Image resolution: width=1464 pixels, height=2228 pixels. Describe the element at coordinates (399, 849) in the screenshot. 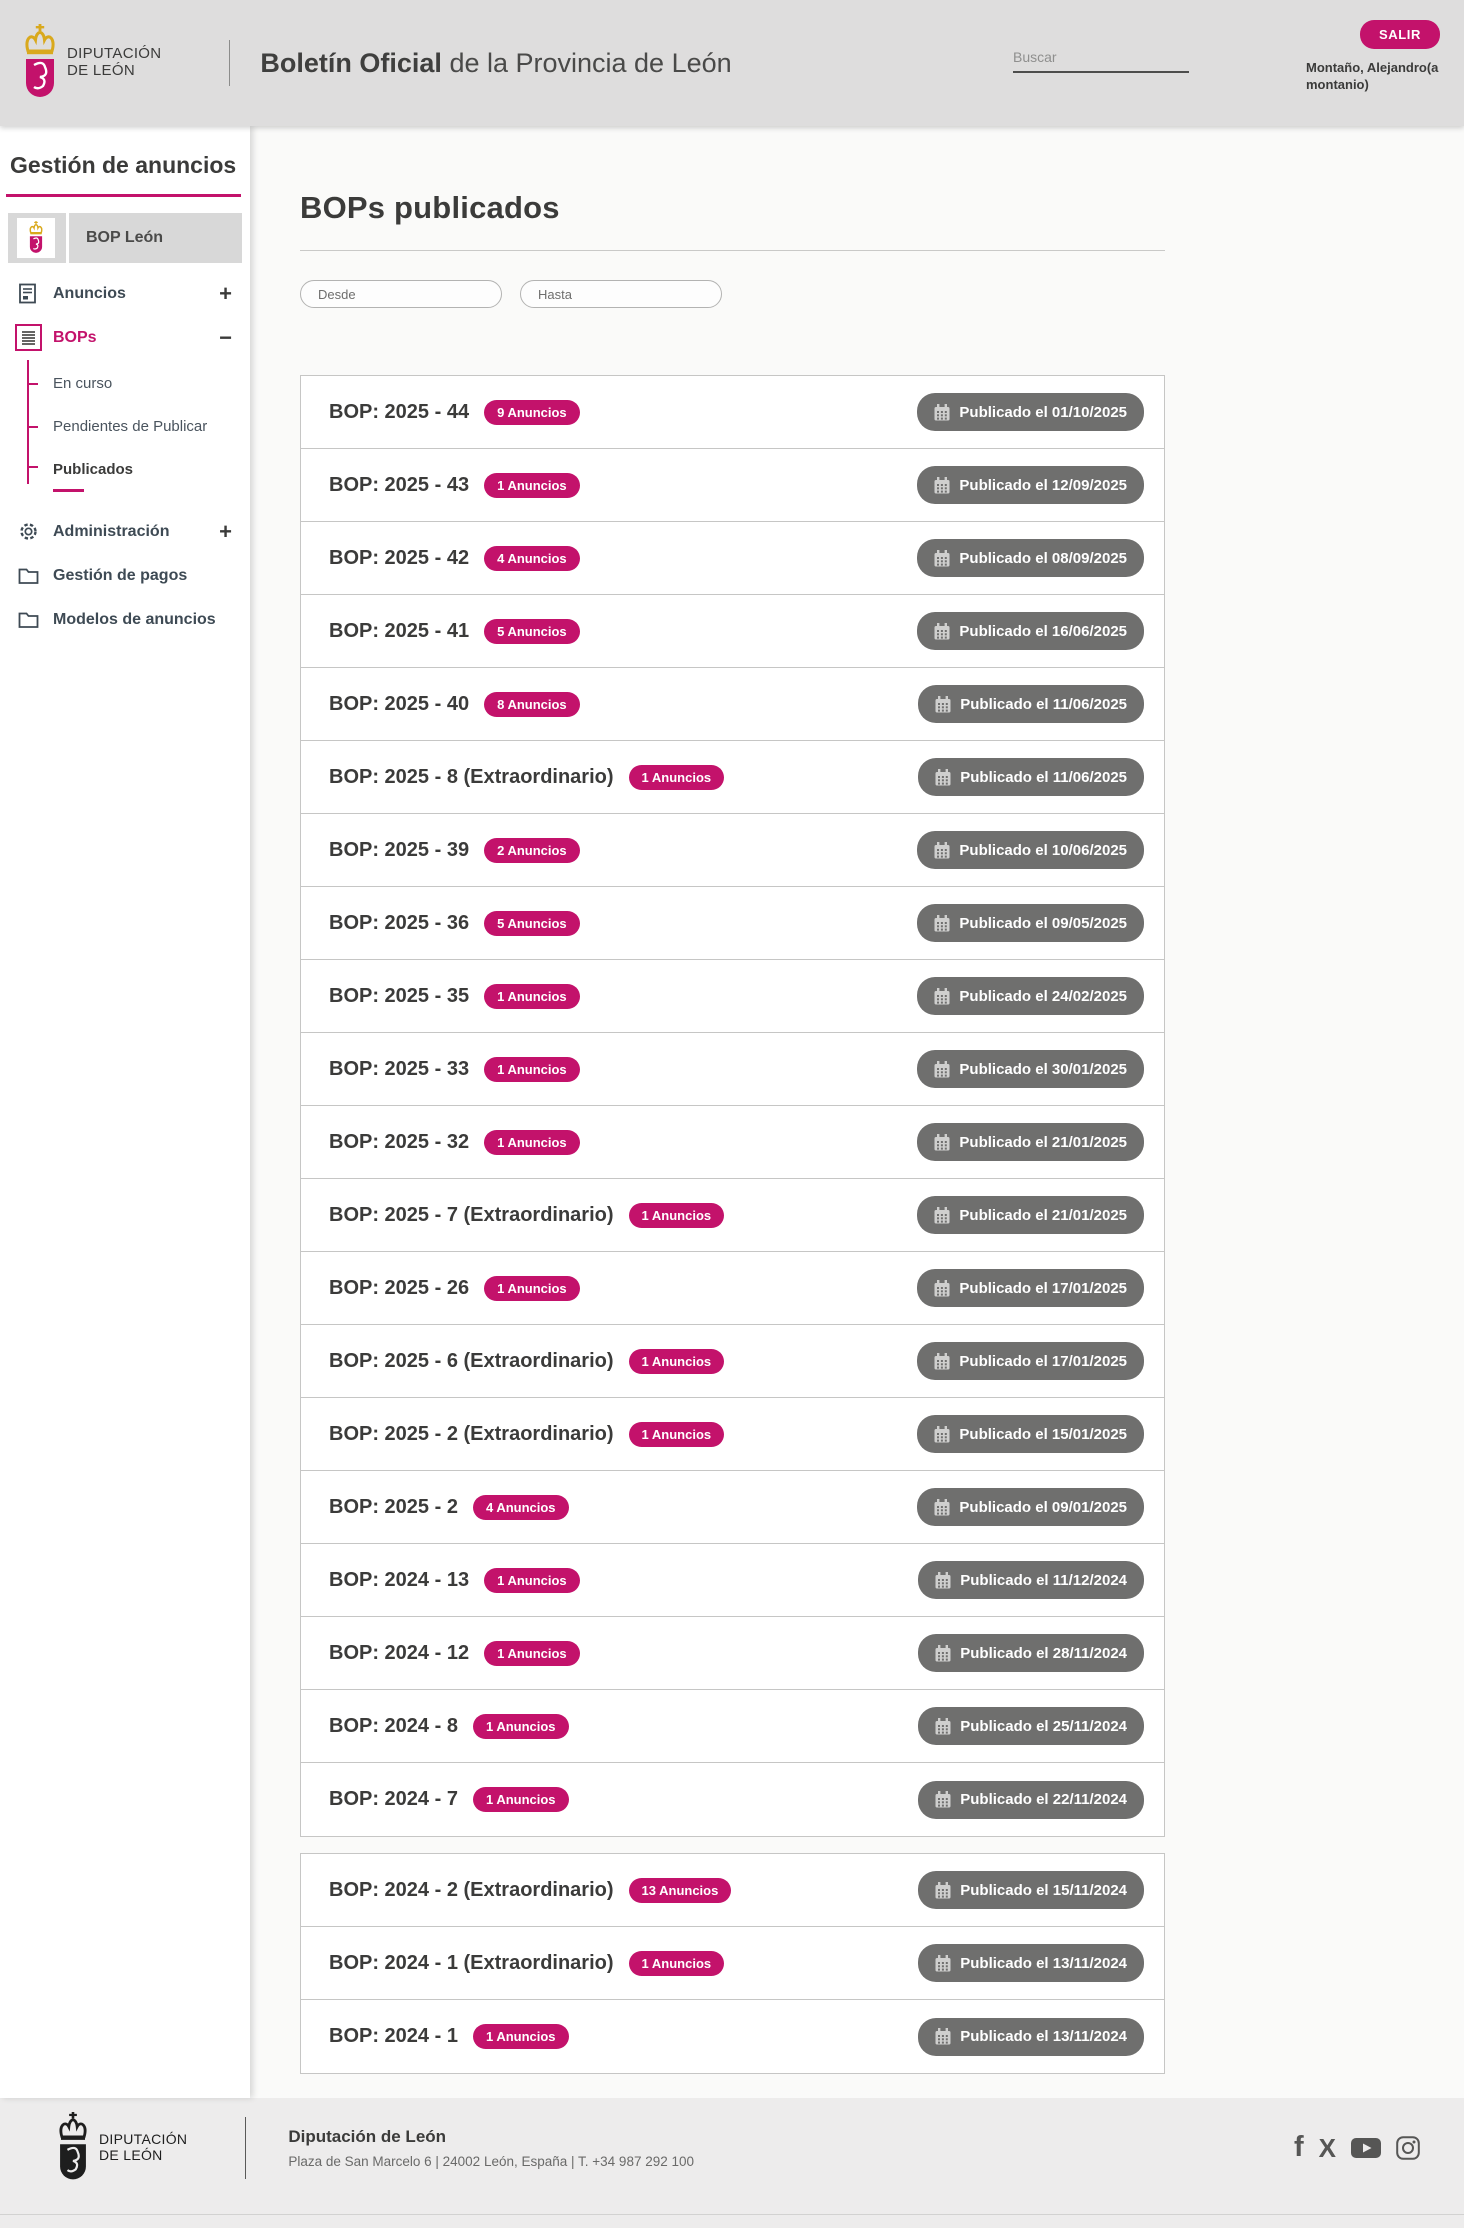

I see `bop-title: BOP: 2025 - 39` at that location.